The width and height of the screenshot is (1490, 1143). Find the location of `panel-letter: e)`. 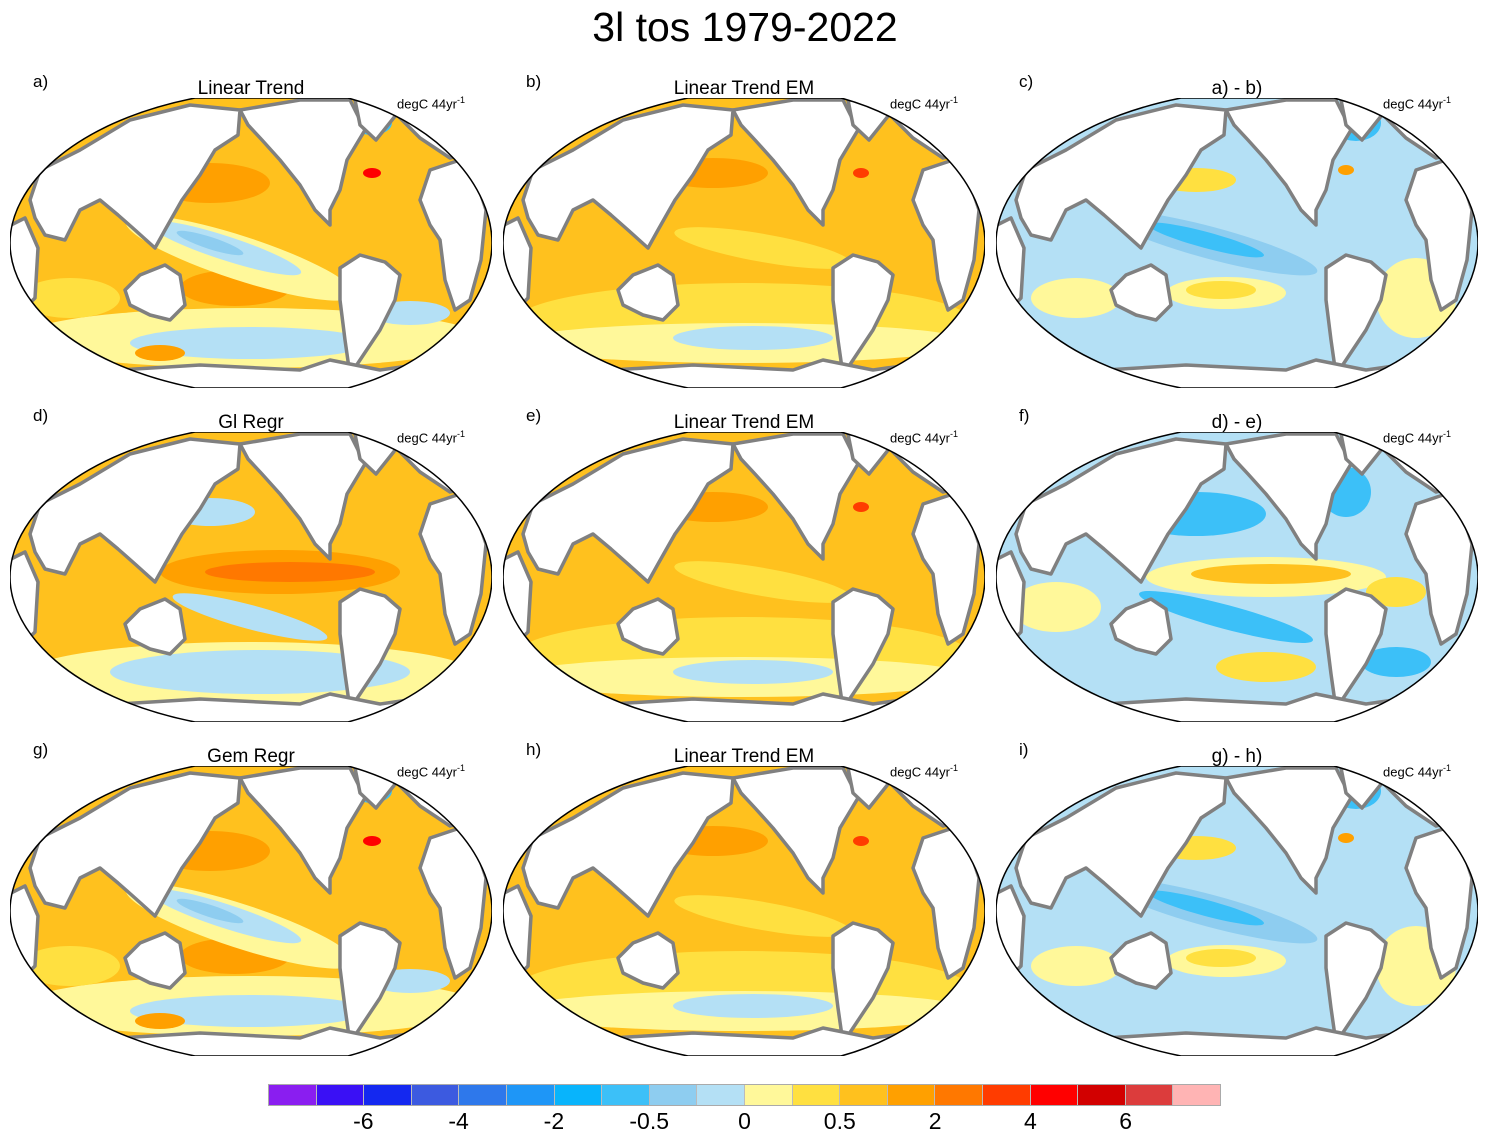

panel-letter: e) is located at coordinates (534, 415).